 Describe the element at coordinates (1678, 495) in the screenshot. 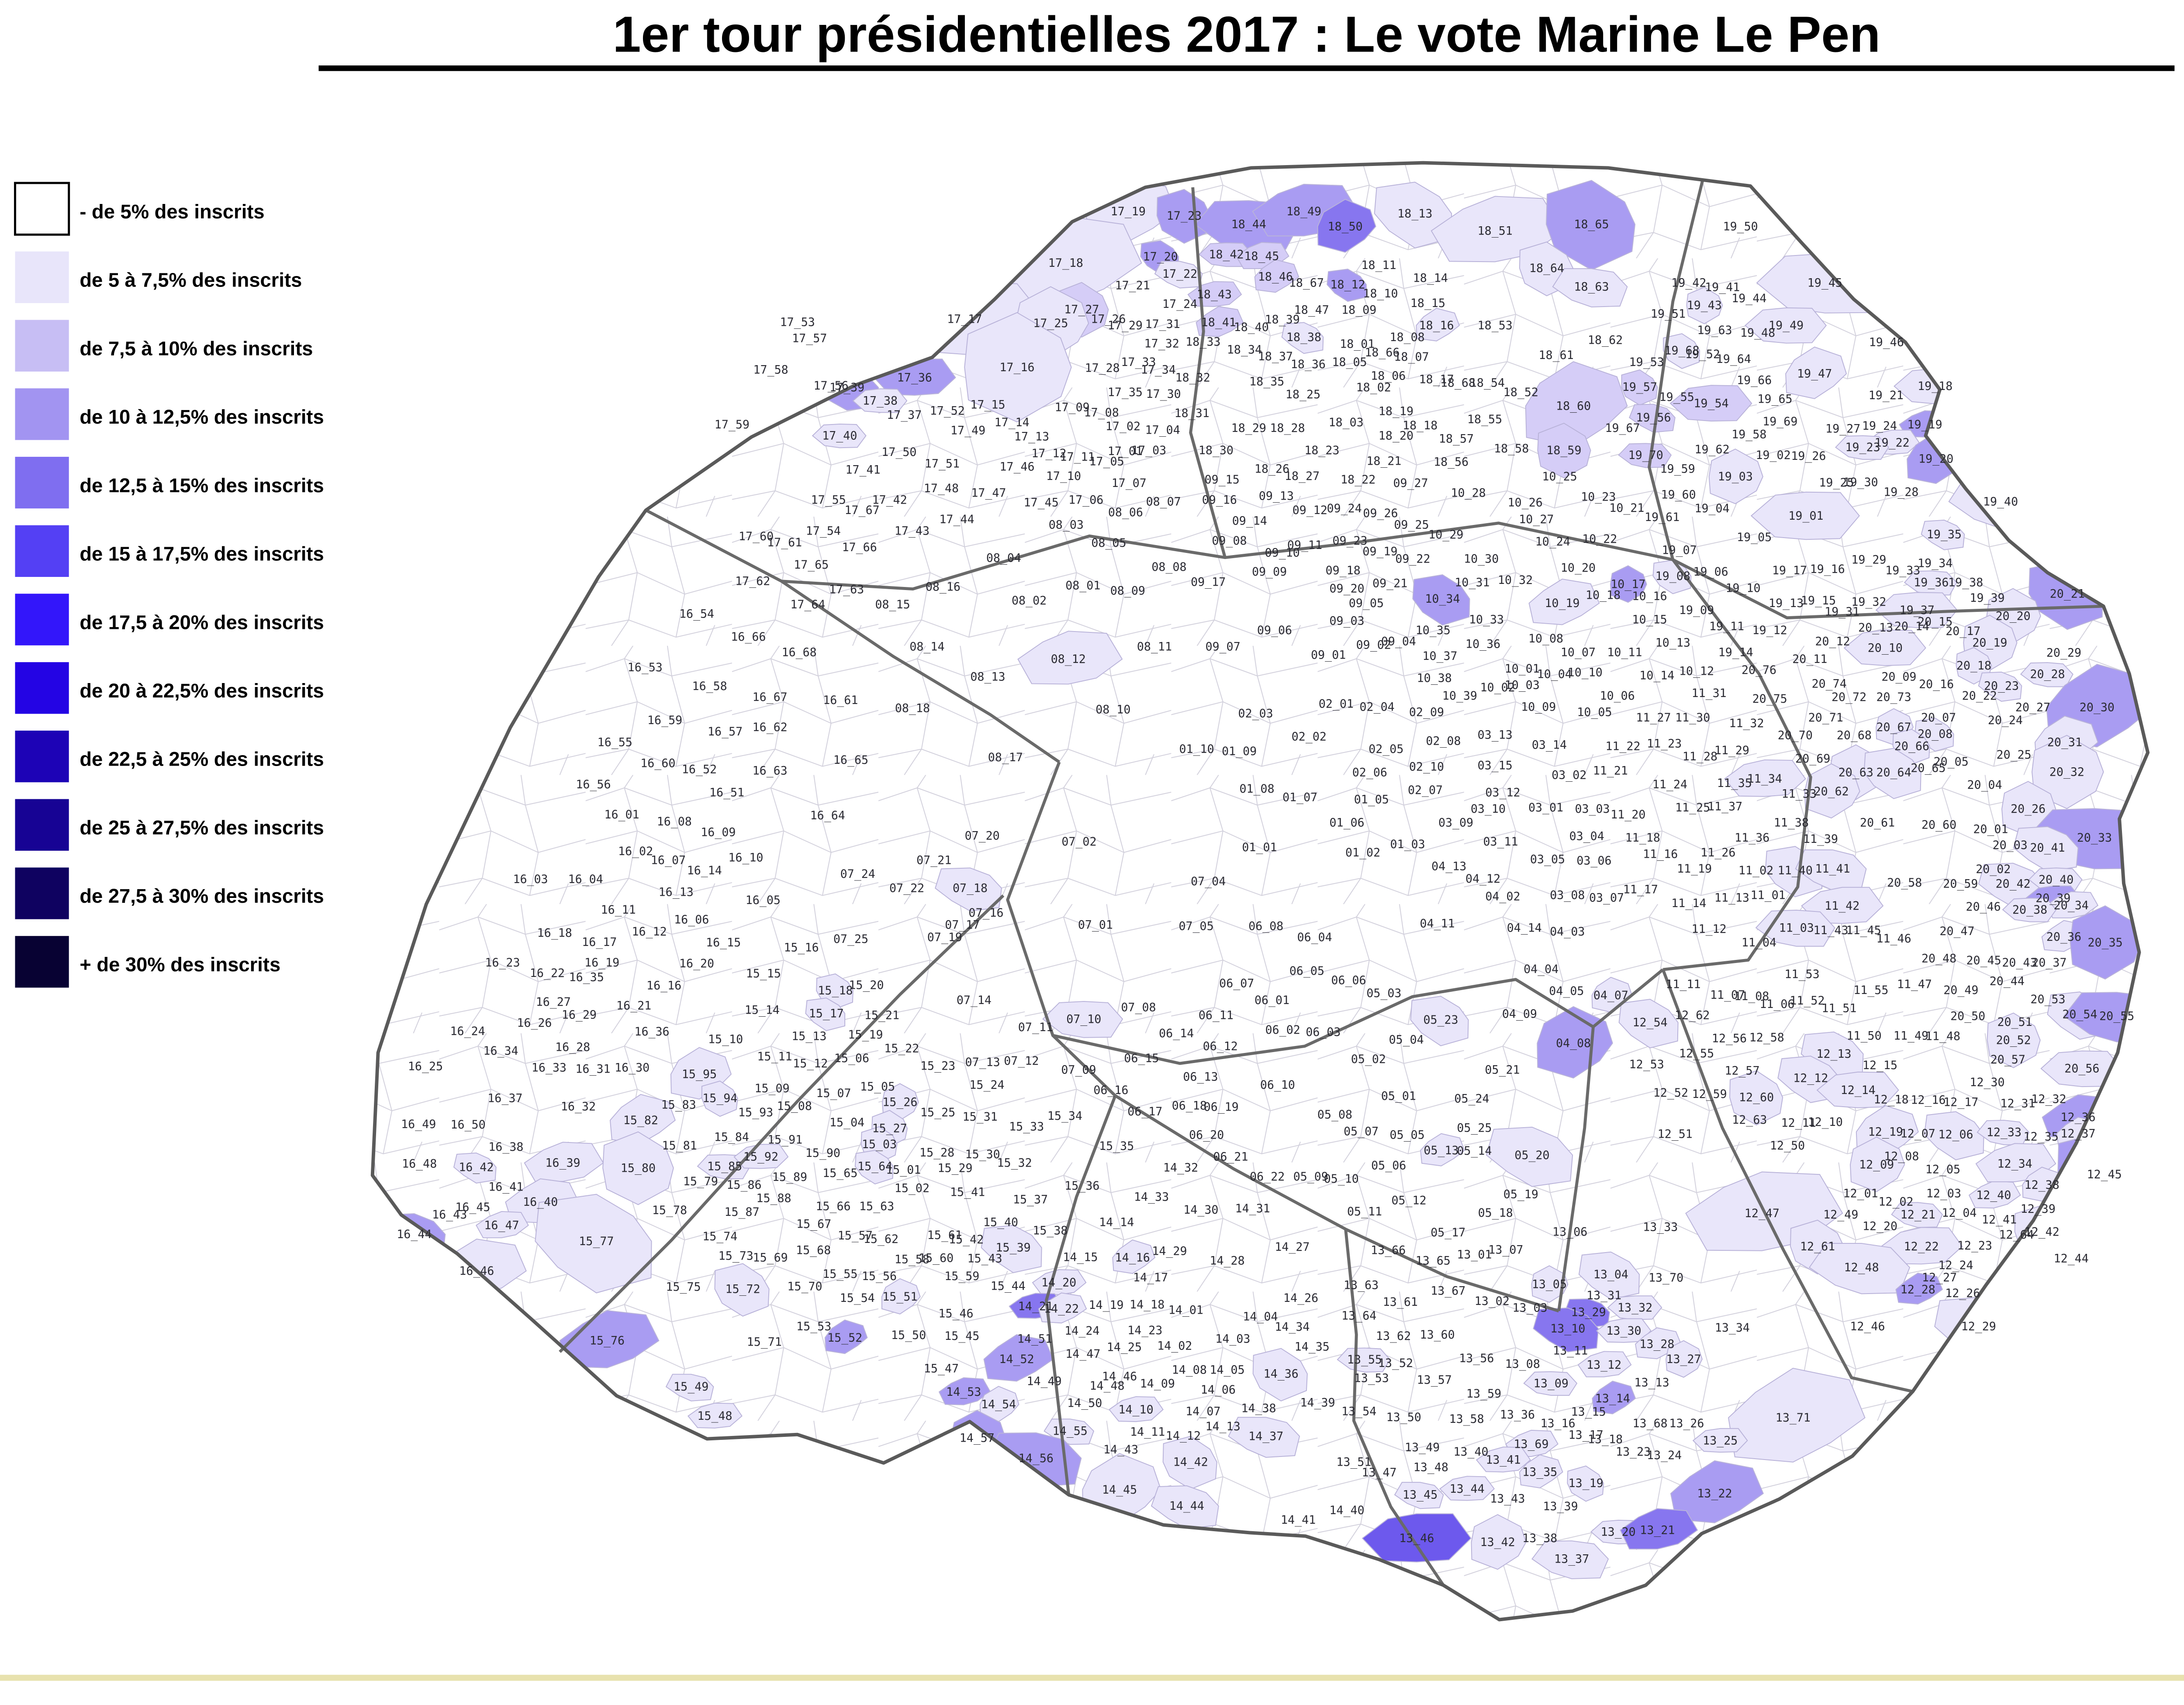

I see `bureau-label-19_60: 19_60` at that location.